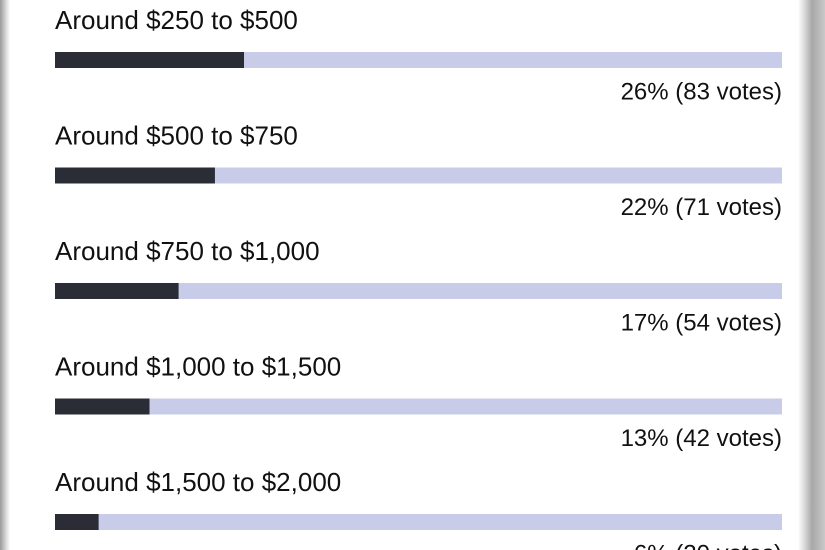 This screenshot has height=550, width=825. What do you see at coordinates (198, 366) in the screenshot?
I see `option-label: Around $1,000 to $1,500` at bounding box center [198, 366].